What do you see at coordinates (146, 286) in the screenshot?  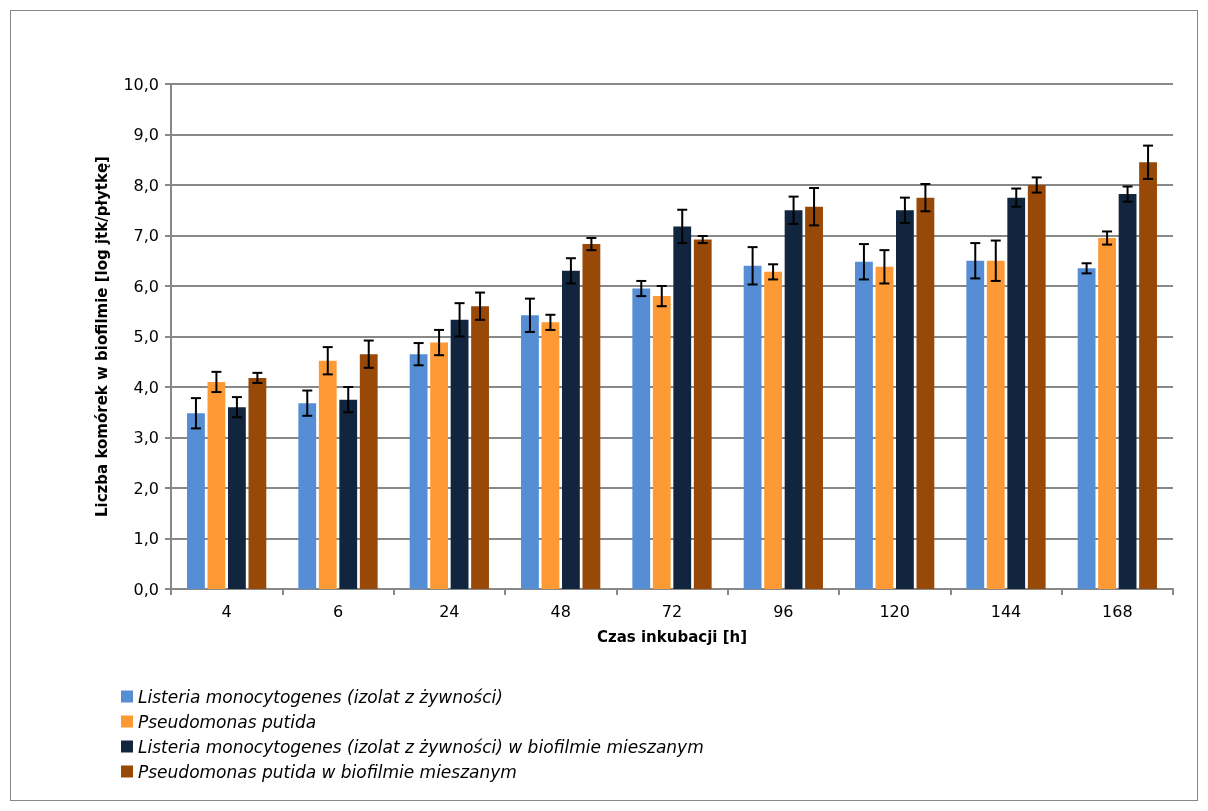 I see `y-tick-label: 6,0` at bounding box center [146, 286].